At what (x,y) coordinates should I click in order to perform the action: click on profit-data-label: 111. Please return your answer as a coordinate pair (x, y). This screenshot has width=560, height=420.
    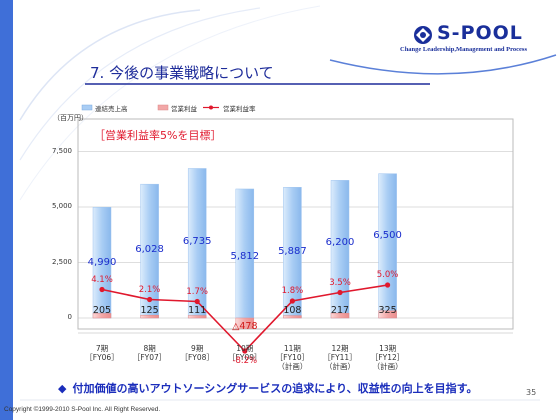
    Looking at the image, I should click on (197, 310).